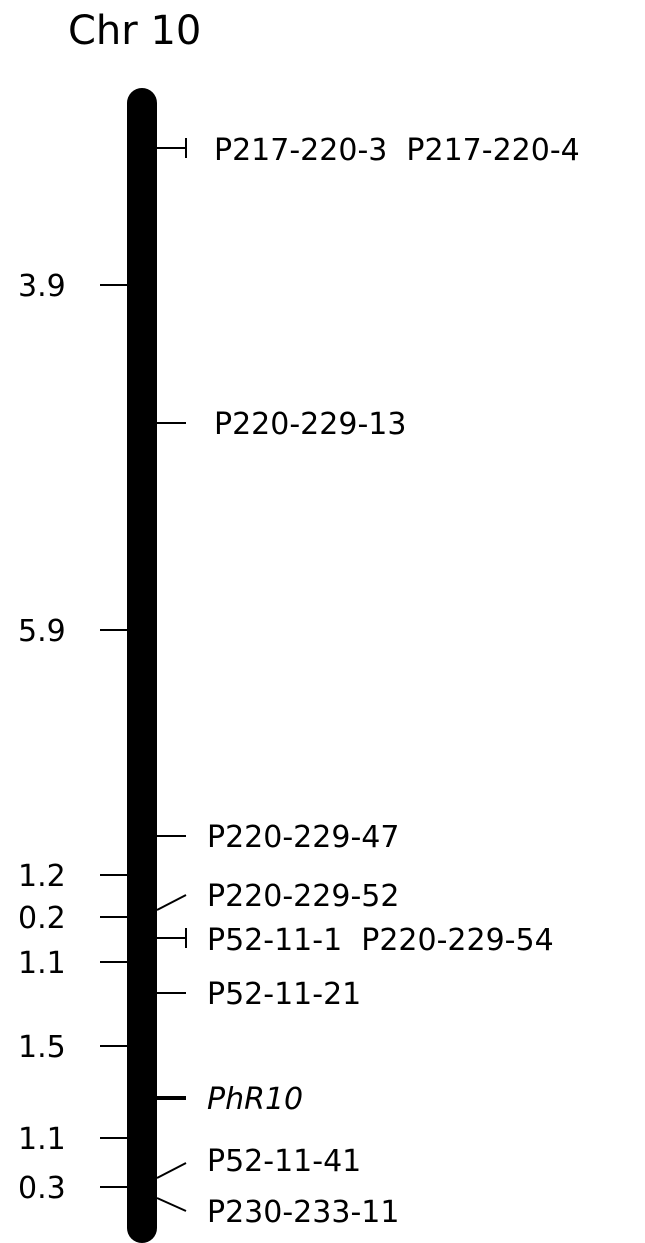 The width and height of the screenshot is (645, 1243). I want to click on gene-label: PhR10, so click(255, 1099).